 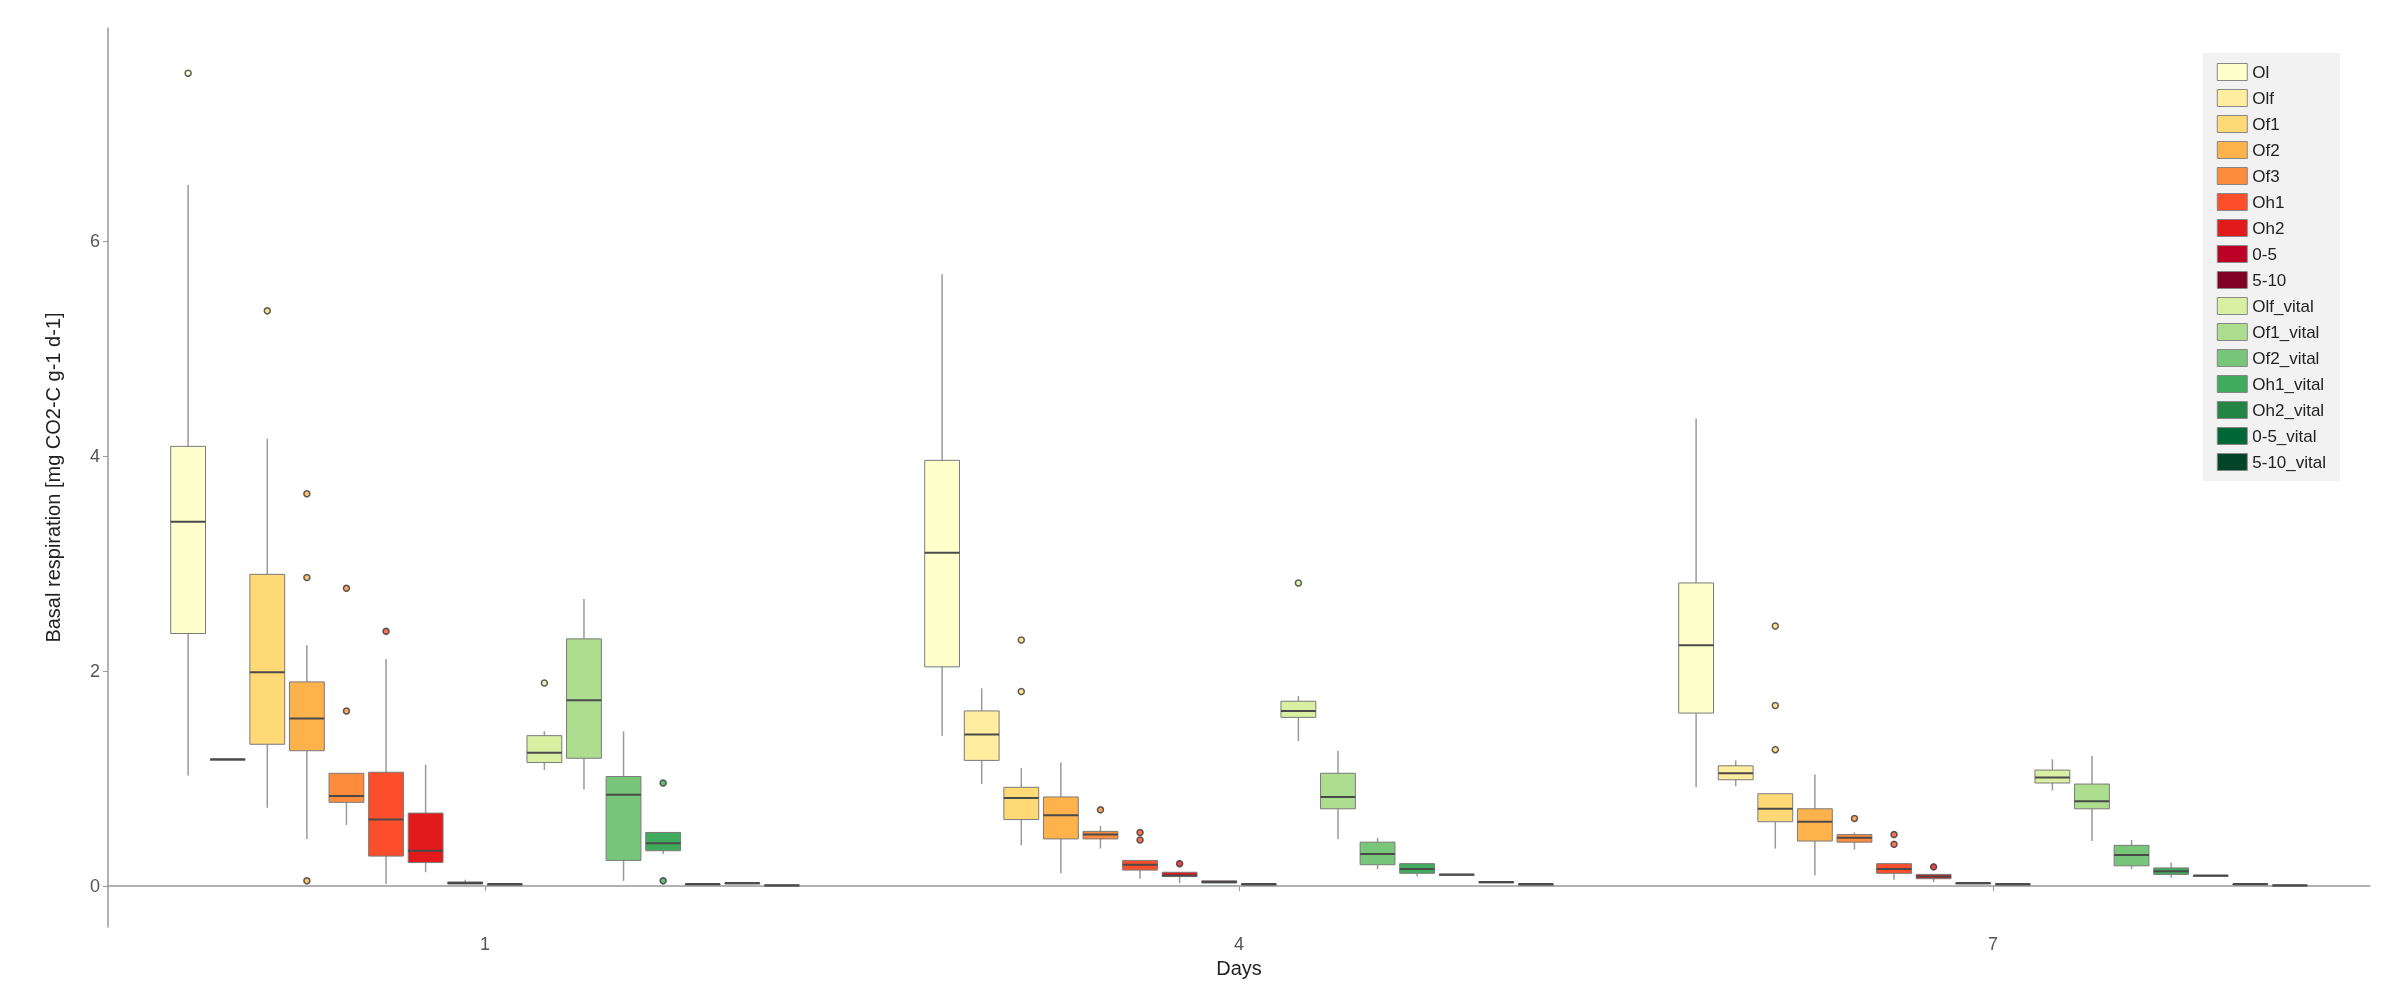 I want to click on legend-label: 5-10, so click(x=2269, y=280).